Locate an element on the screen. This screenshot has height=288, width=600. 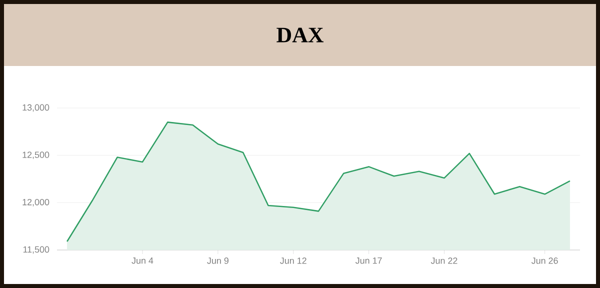
x-tick-label: Jun 26 is located at coordinates (544, 261).